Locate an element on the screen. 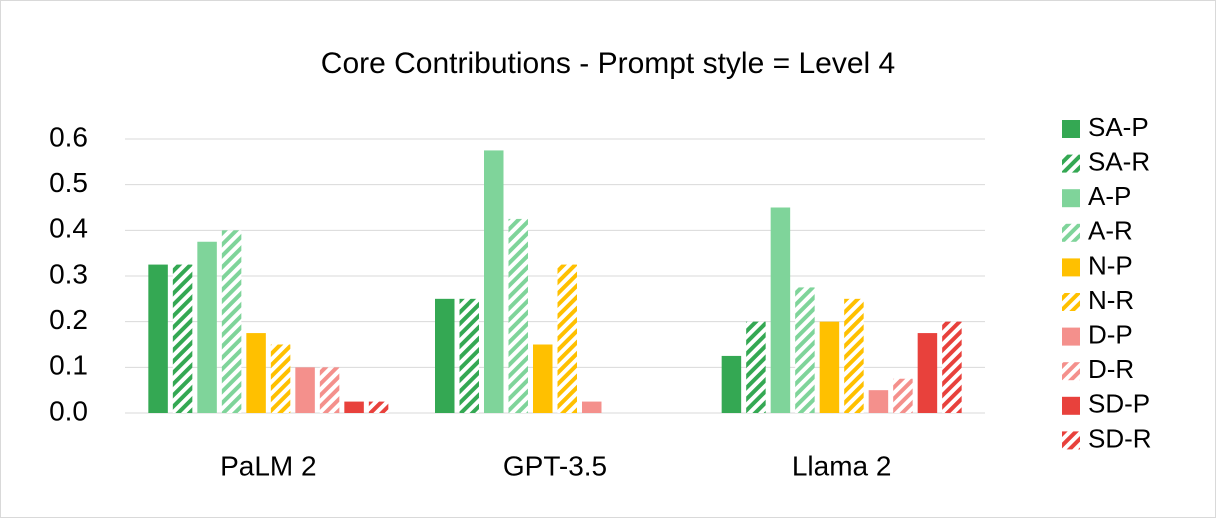  y-tick-label: 0.0 is located at coordinates (68, 410).